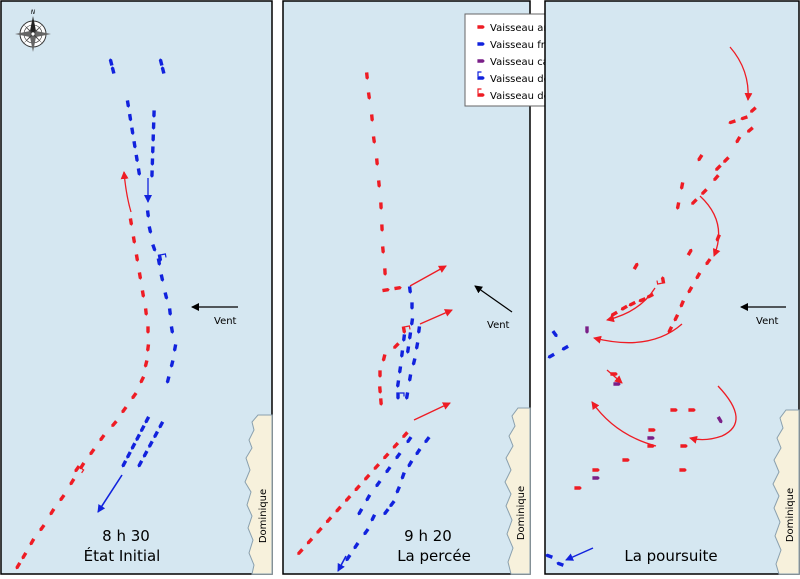 The width and height of the screenshot is (800, 579). What do you see at coordinates (162, 257) in the screenshot?
I see `degrasse-ship-icon` at bounding box center [162, 257].